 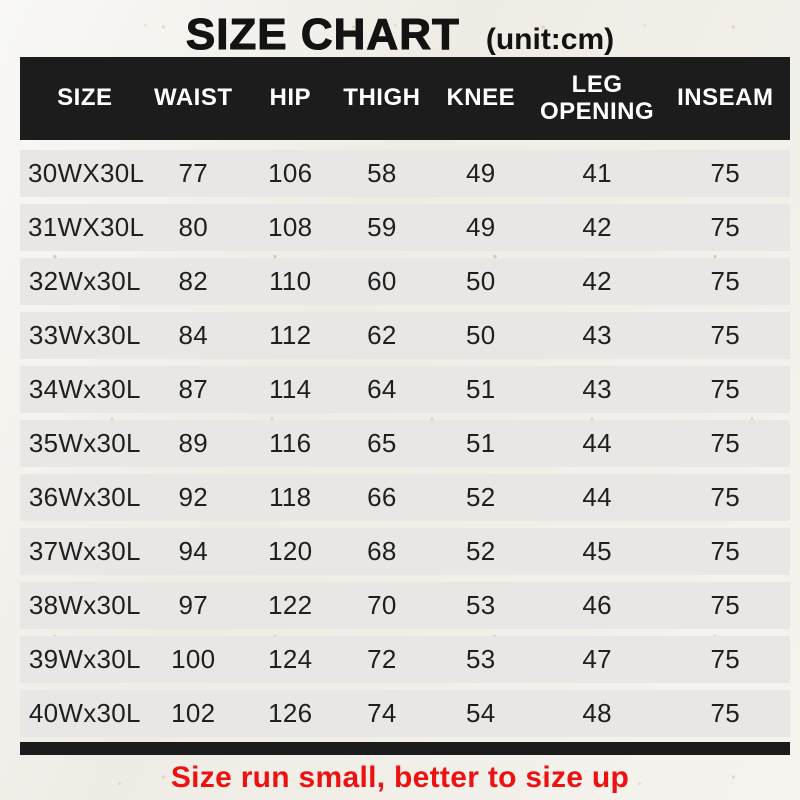 What do you see at coordinates (597, 98) in the screenshot?
I see `column-header-leg-opening: LEG OPENING` at bounding box center [597, 98].